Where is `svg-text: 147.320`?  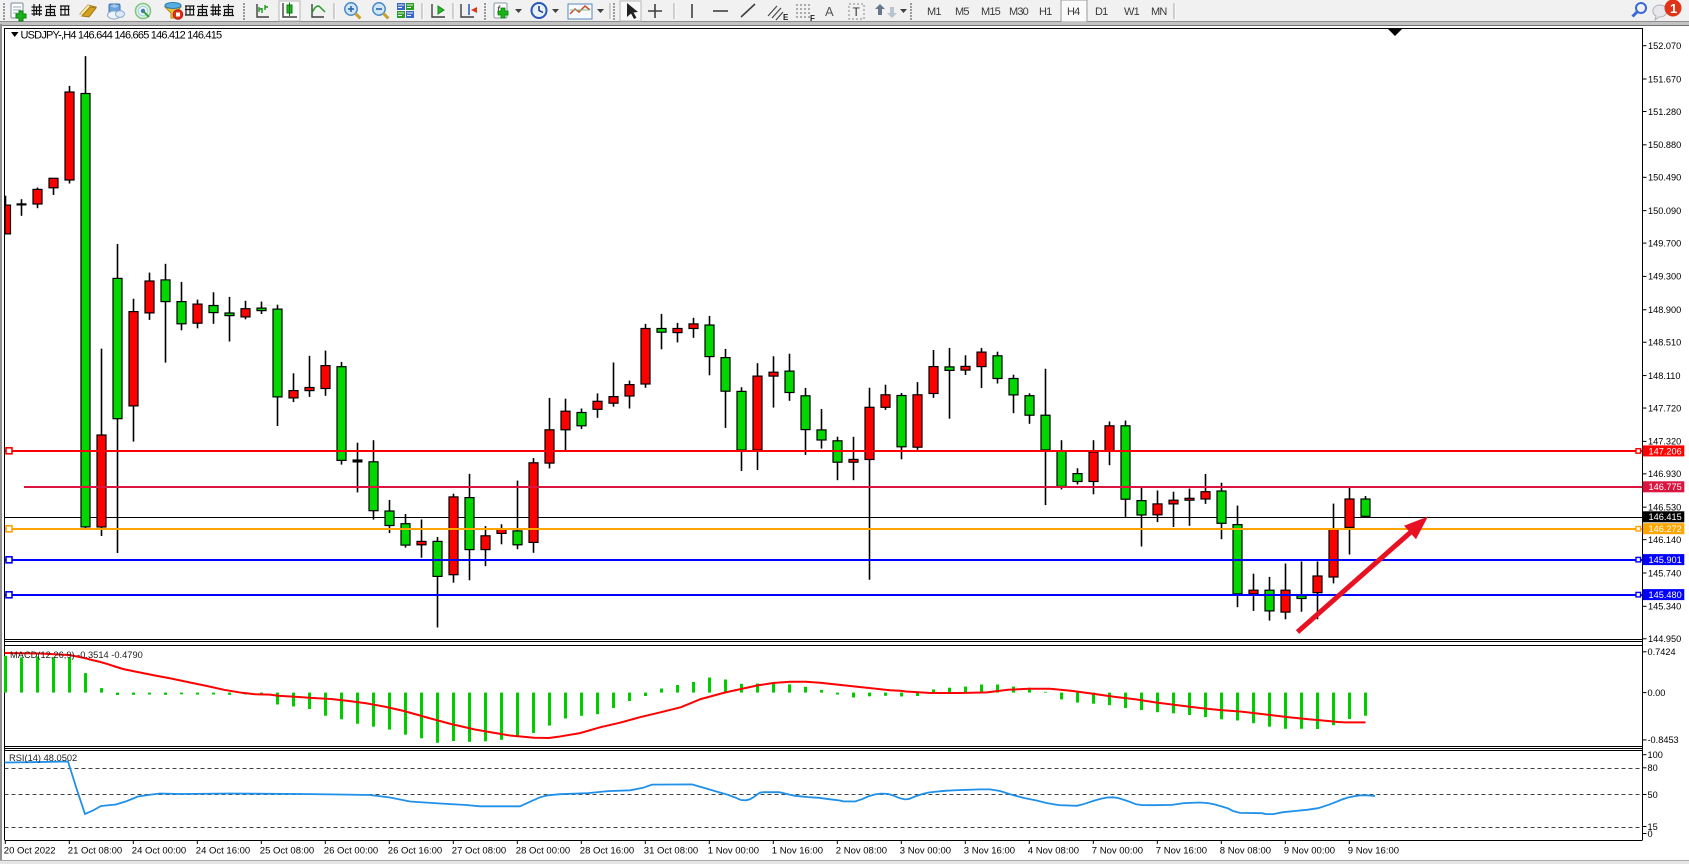 svg-text: 147.320 is located at coordinates (1664, 442).